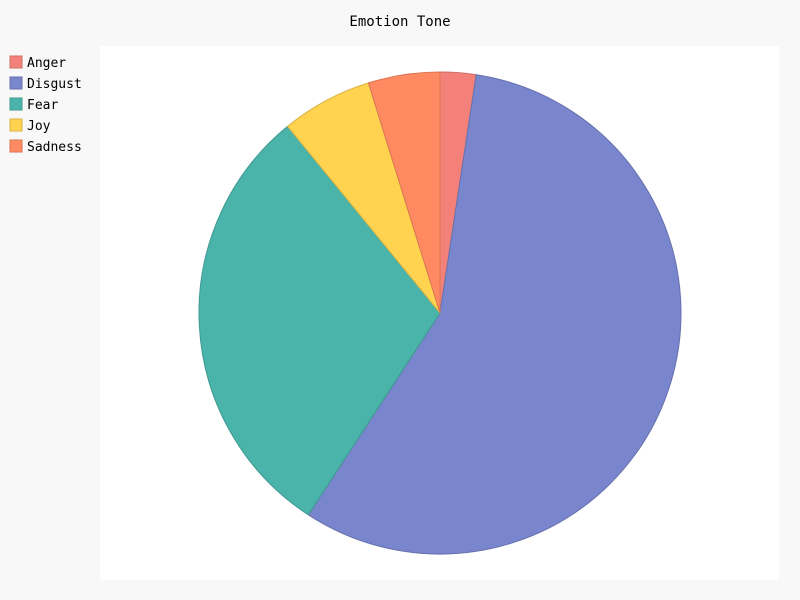 This screenshot has width=800, height=600. I want to click on legend-label: Anger, so click(46, 63).